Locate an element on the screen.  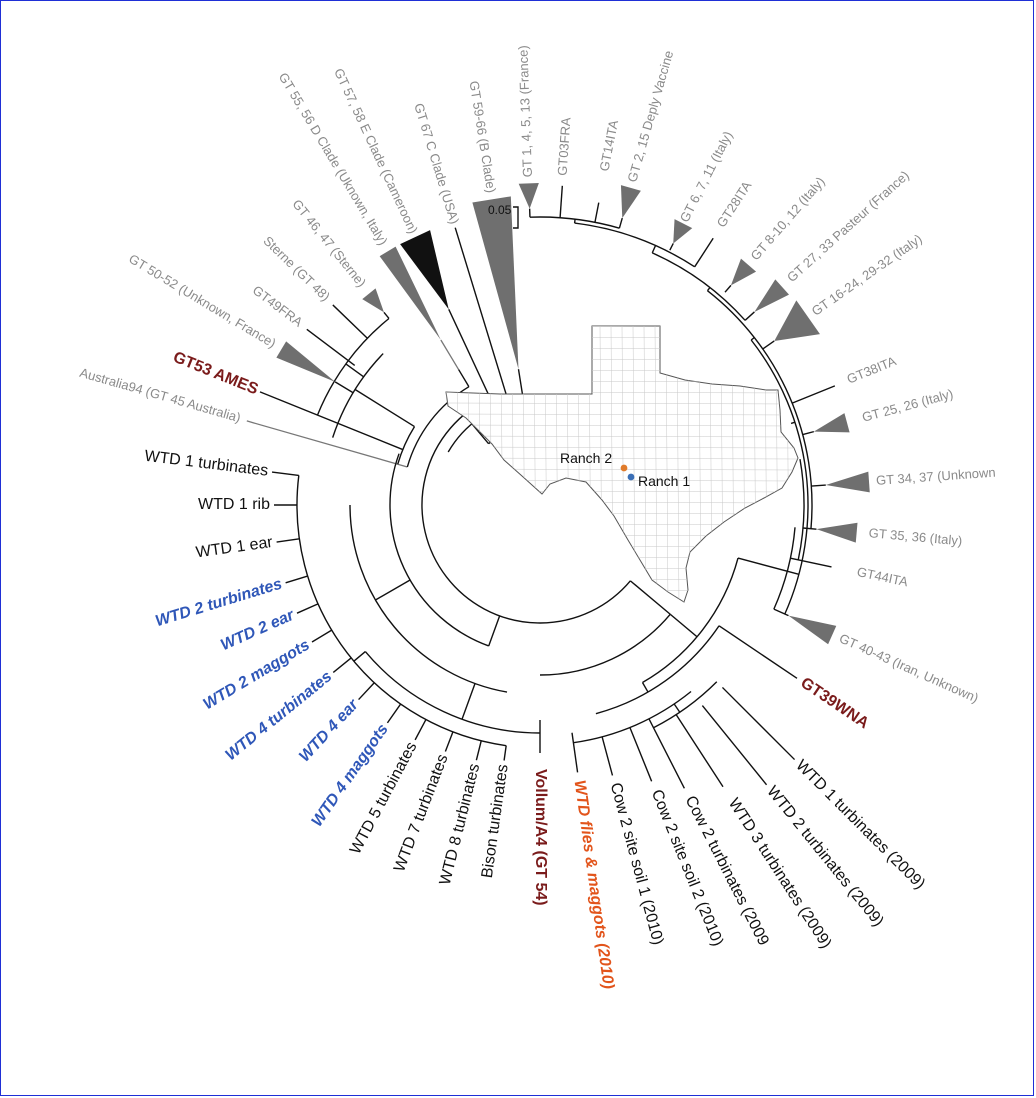
leaf-label: WTD 3 turbinates (2009) is located at coordinates (780, 873).